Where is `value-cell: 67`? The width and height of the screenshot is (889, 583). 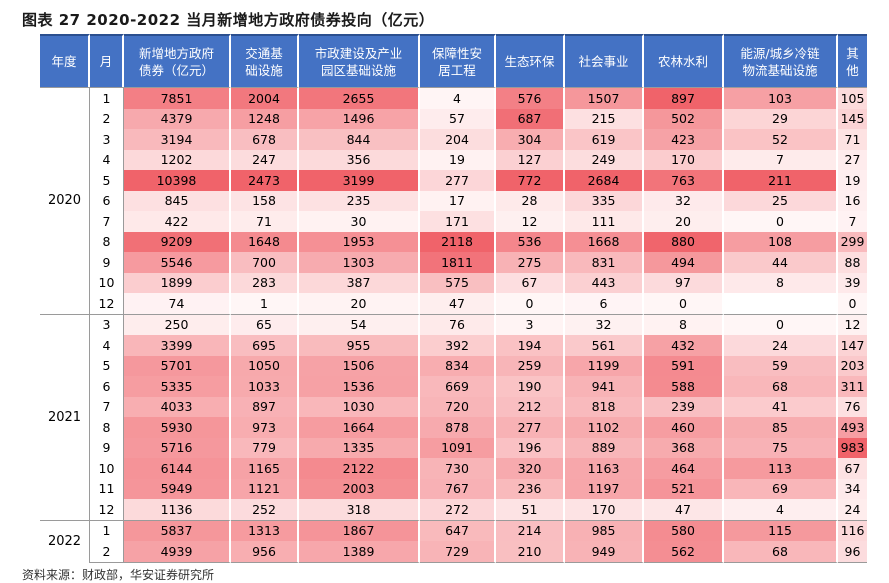
value-cell: 67 is located at coordinates (852, 468).